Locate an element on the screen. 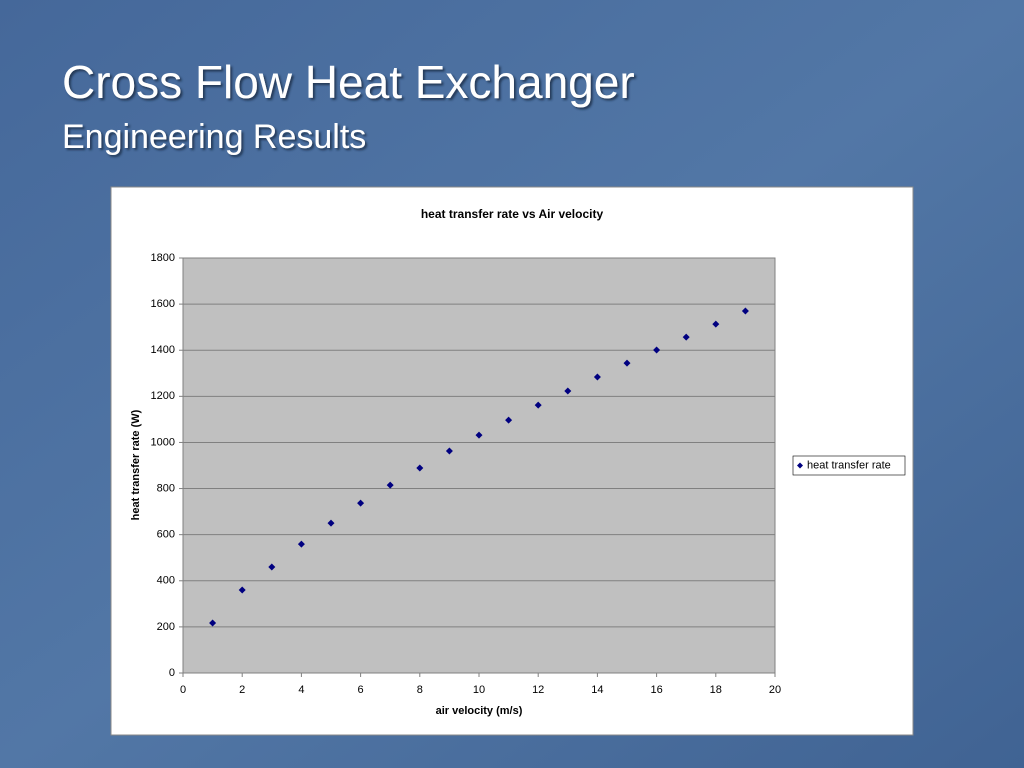  y-tick-label: 0 is located at coordinates (172, 673).